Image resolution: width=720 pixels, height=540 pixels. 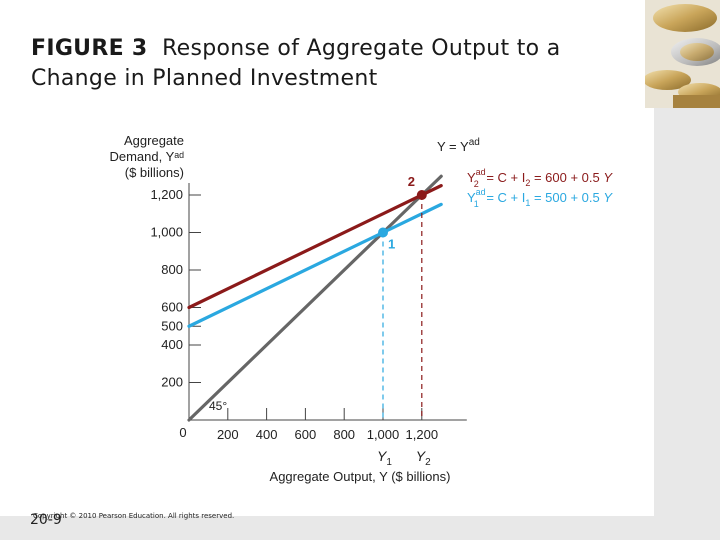 I want to click on equilibrium-x-label: Y1, so click(x=384, y=458).